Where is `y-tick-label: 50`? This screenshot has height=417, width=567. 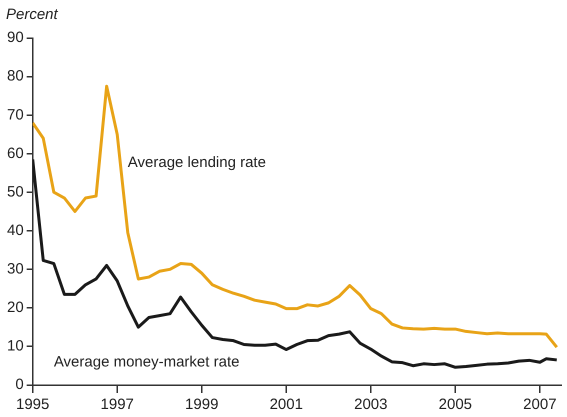
y-tick-label: 50 is located at coordinates (15, 191).